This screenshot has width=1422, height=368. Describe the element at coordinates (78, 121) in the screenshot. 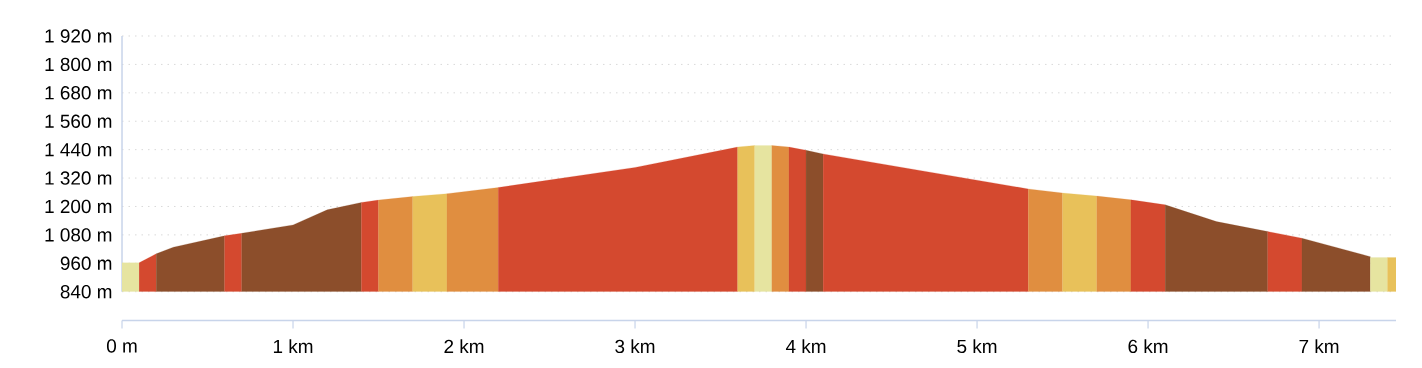

I see `y-tick-label: 1 560 m` at that location.